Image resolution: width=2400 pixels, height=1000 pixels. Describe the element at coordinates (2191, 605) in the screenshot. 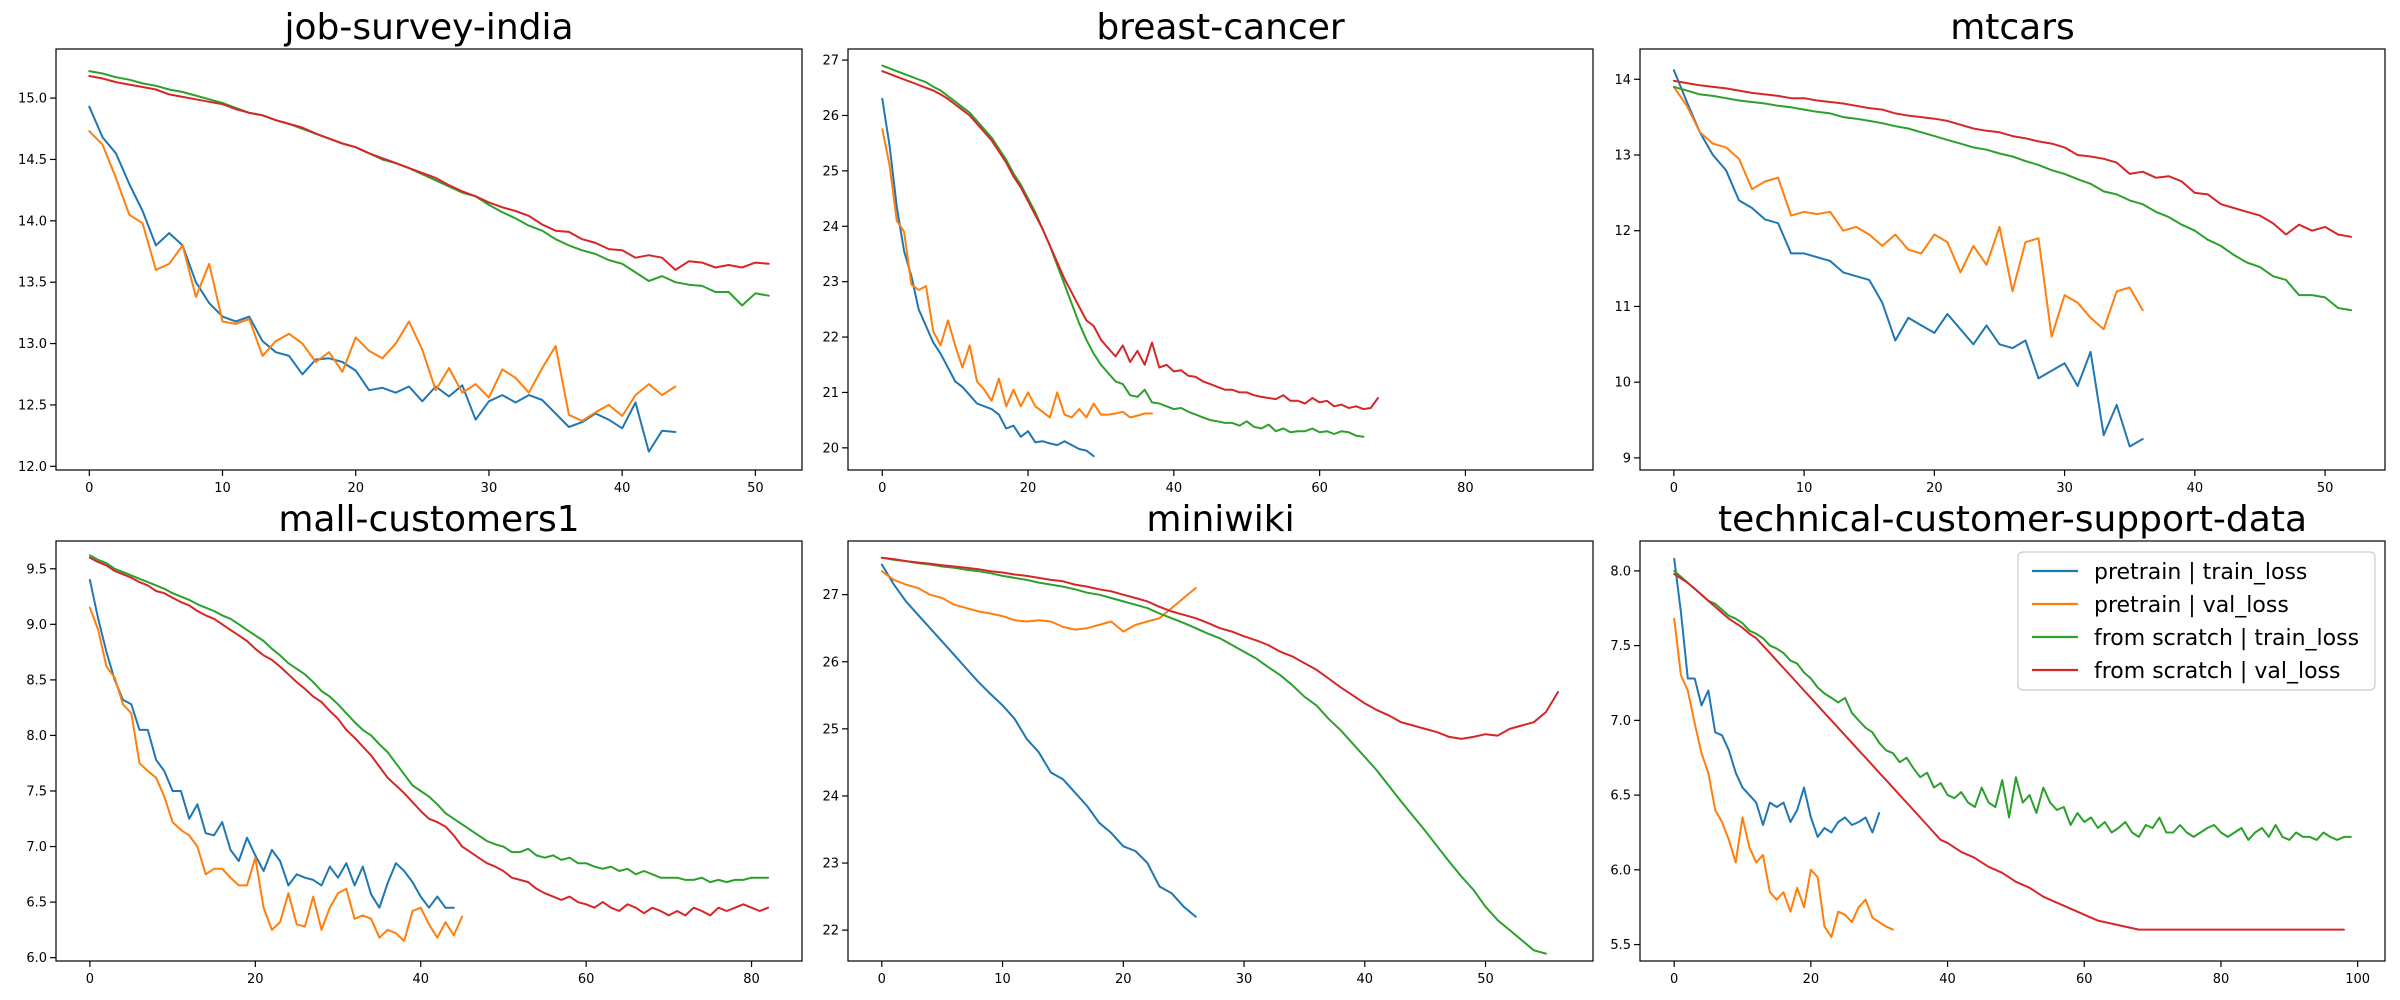

I see `legend-label: pretrain | val_loss` at that location.